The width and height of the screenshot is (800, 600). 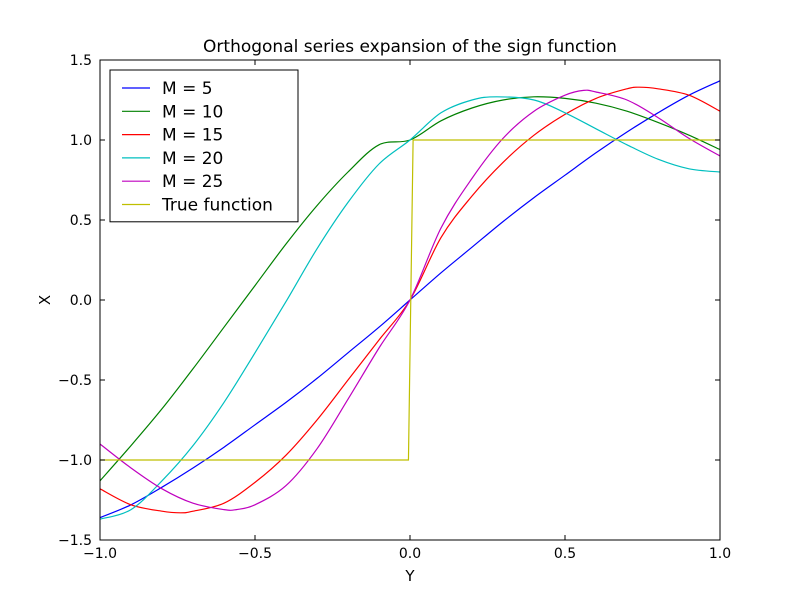 I want to click on legend-label: M = 5, so click(x=187, y=89).